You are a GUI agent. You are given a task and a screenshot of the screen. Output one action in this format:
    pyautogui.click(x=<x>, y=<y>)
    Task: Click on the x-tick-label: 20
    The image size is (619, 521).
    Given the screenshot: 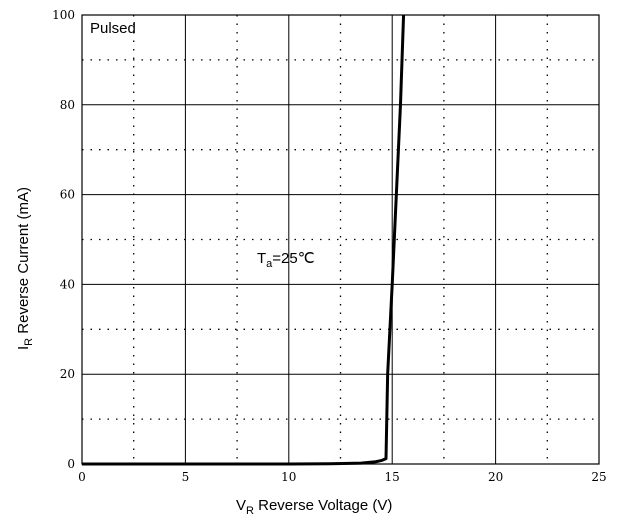 What is the action you would take?
    pyautogui.click(x=495, y=477)
    